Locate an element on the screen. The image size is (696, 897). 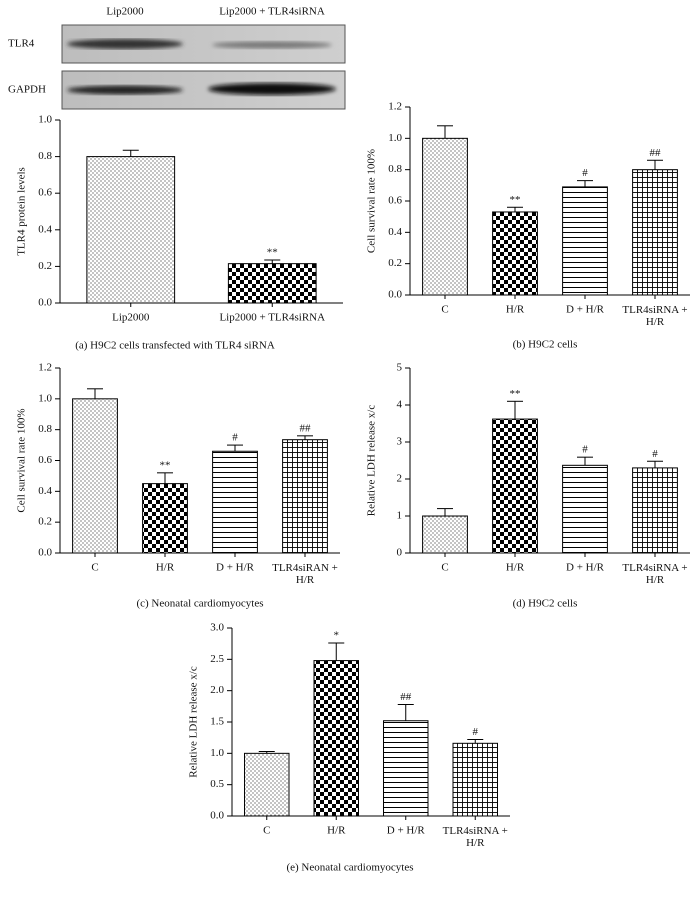
y-tick-label: 4 is located at coordinates (400, 405).